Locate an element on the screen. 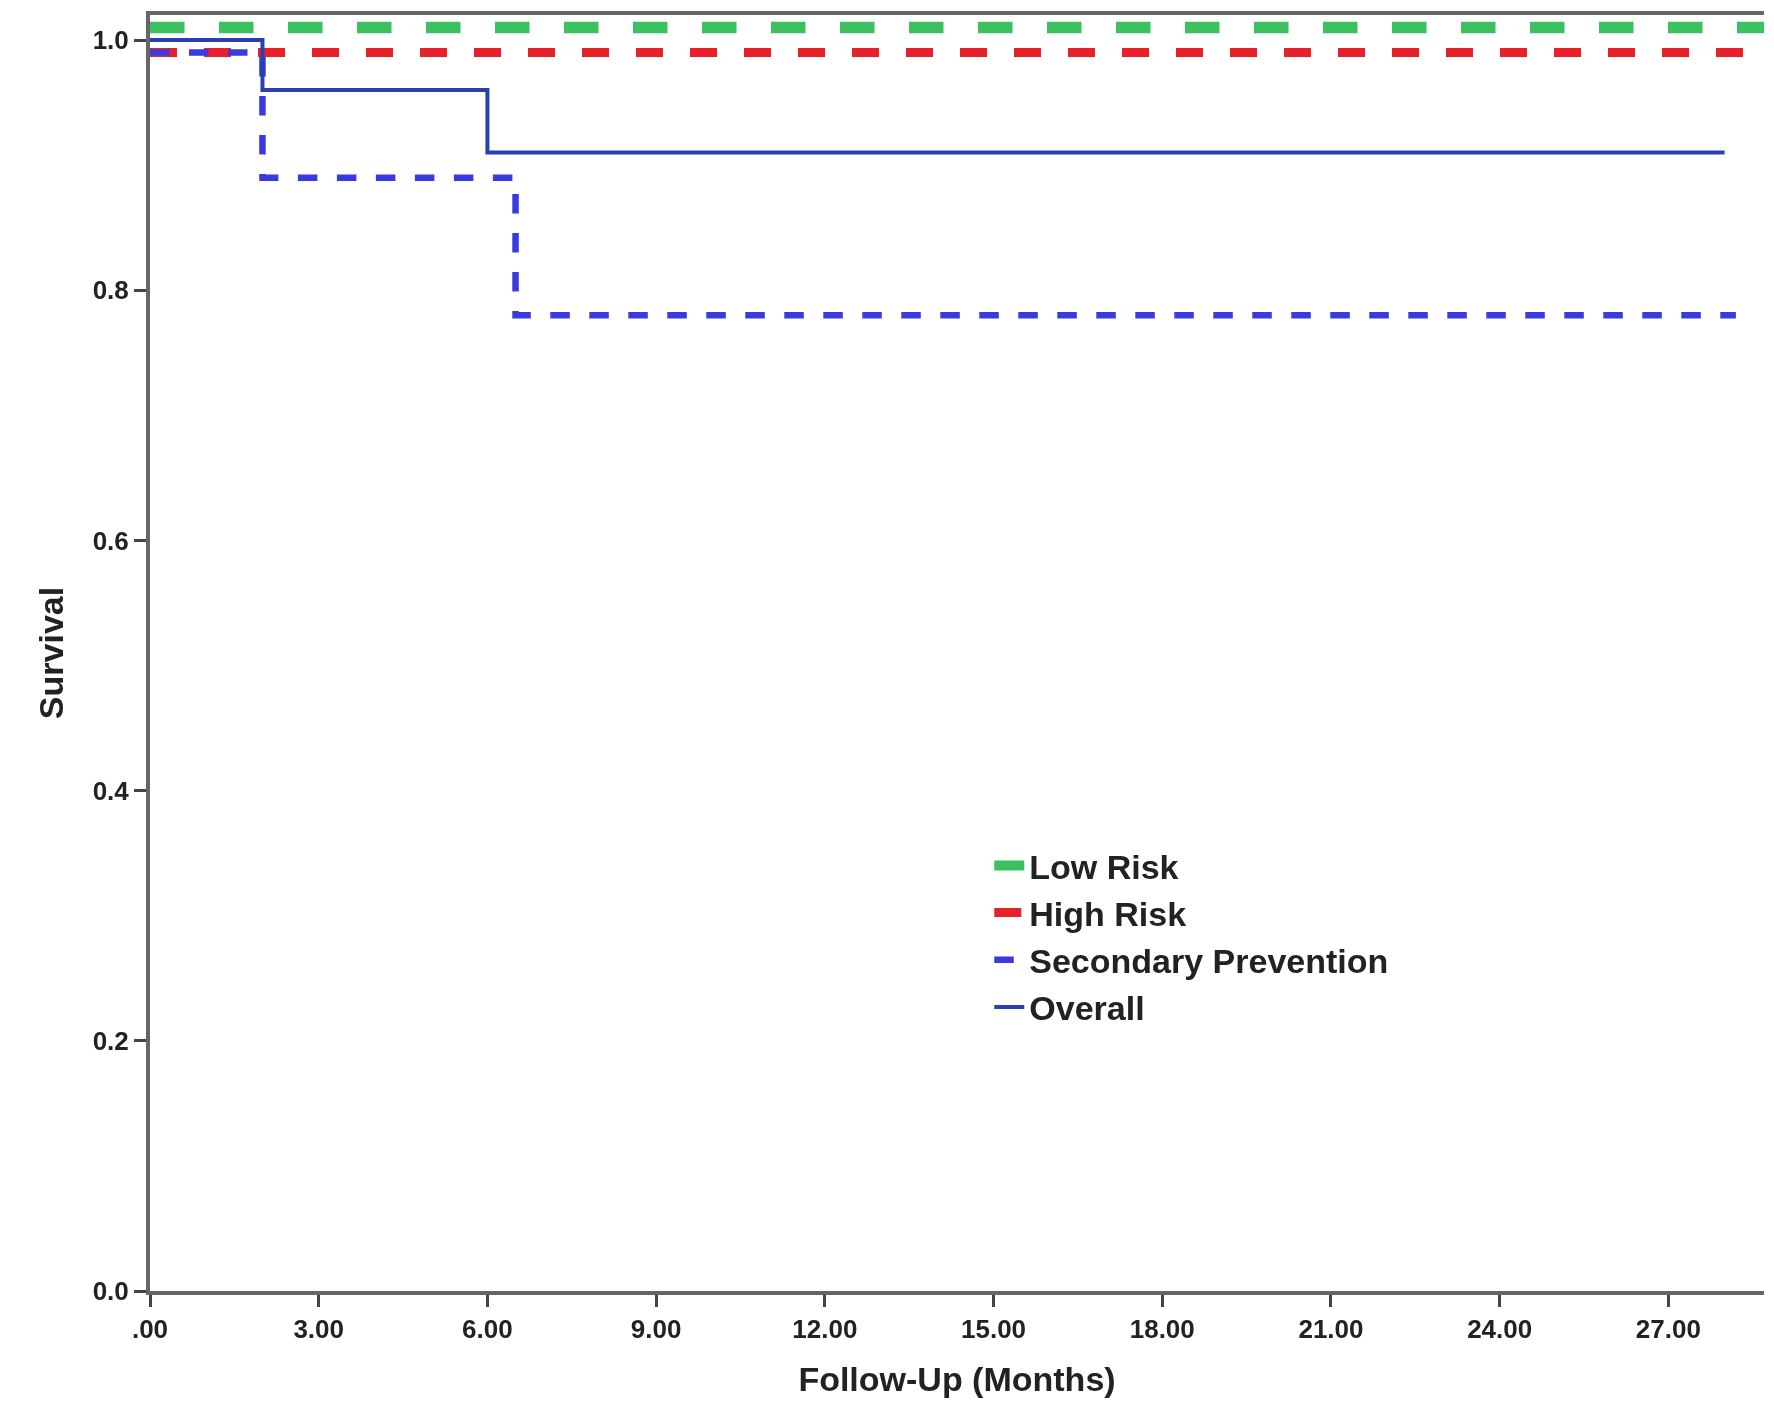 This screenshot has height=1411, width=1774. x-axis-title: Follow-Up (Months) is located at coordinates (957, 1379).